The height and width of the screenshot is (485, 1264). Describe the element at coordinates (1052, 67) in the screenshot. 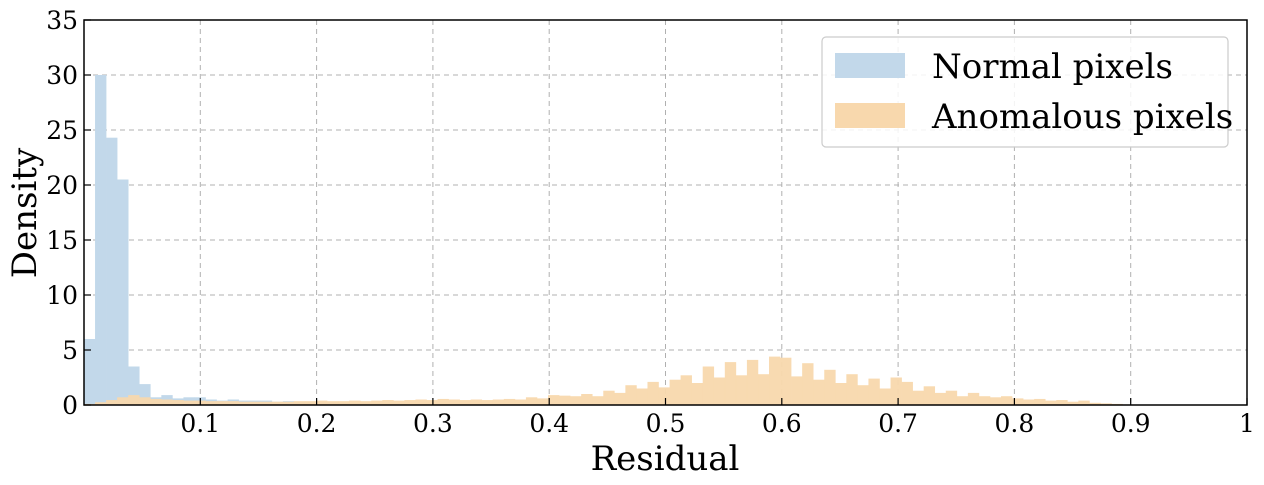

I see `legend-label-normal: Normal pixels` at that location.